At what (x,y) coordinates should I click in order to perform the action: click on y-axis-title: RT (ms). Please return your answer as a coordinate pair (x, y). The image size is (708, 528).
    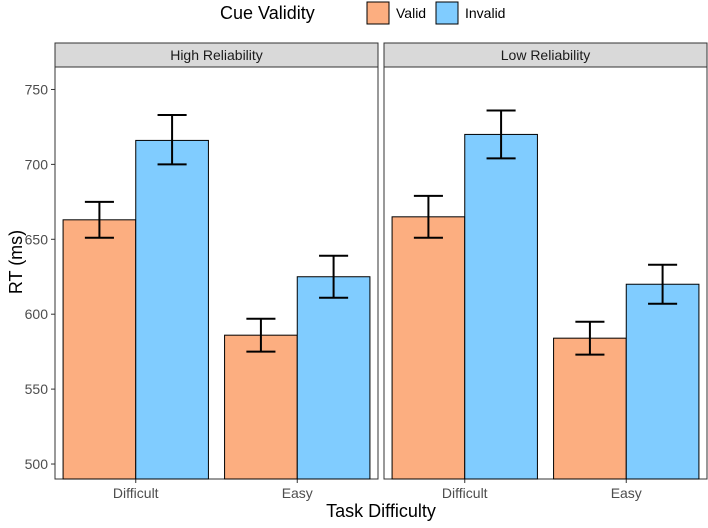
    Looking at the image, I should click on (16, 262).